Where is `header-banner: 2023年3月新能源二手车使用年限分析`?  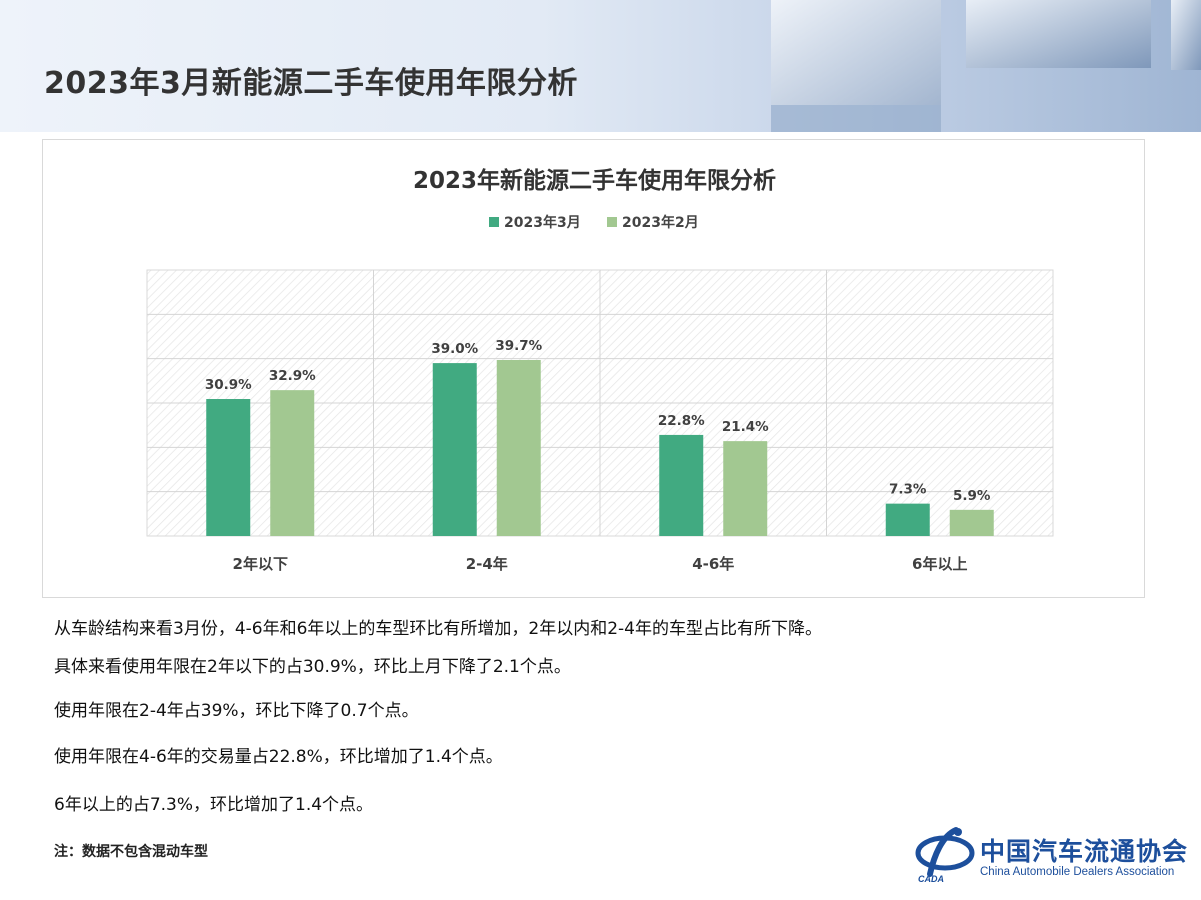
header-banner: 2023年3月新能源二手车使用年限分析 is located at coordinates (600, 66).